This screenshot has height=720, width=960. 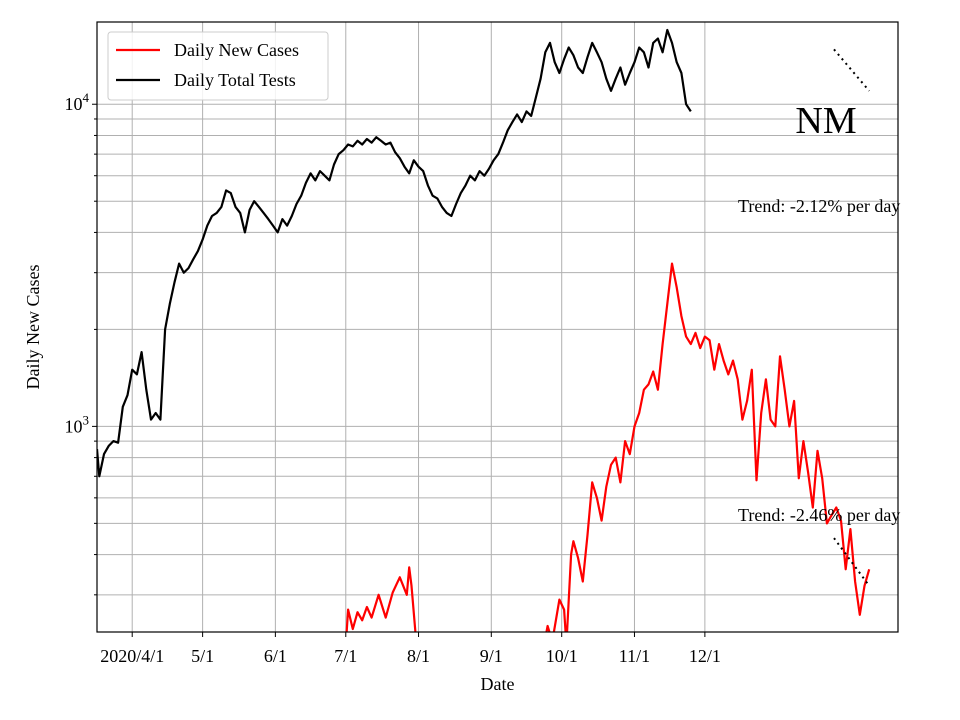 I want to click on x-tick-label: 2020/4/1, so click(x=132, y=656).